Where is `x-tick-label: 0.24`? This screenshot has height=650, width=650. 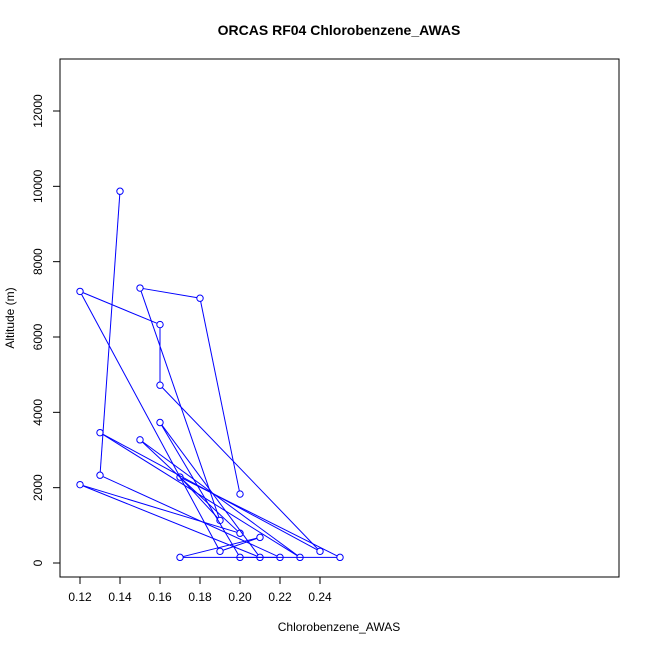
x-tick-label: 0.24 is located at coordinates (320, 597).